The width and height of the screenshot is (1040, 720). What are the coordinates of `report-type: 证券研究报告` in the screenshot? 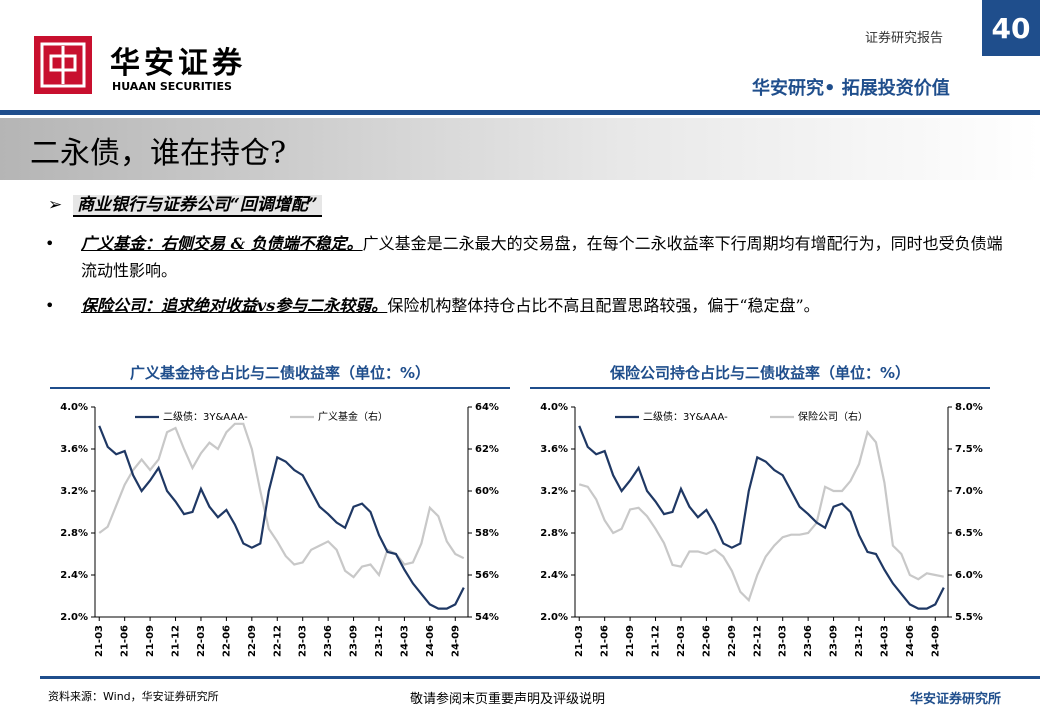 It's located at (904, 38).